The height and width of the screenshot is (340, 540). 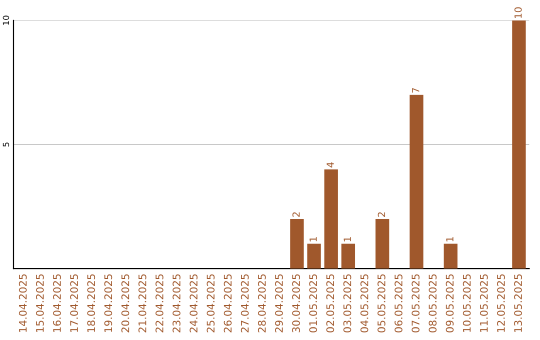 What do you see at coordinates (91, 303) in the screenshot?
I see `x-tick-label: 18.04.2025` at bounding box center [91, 303].